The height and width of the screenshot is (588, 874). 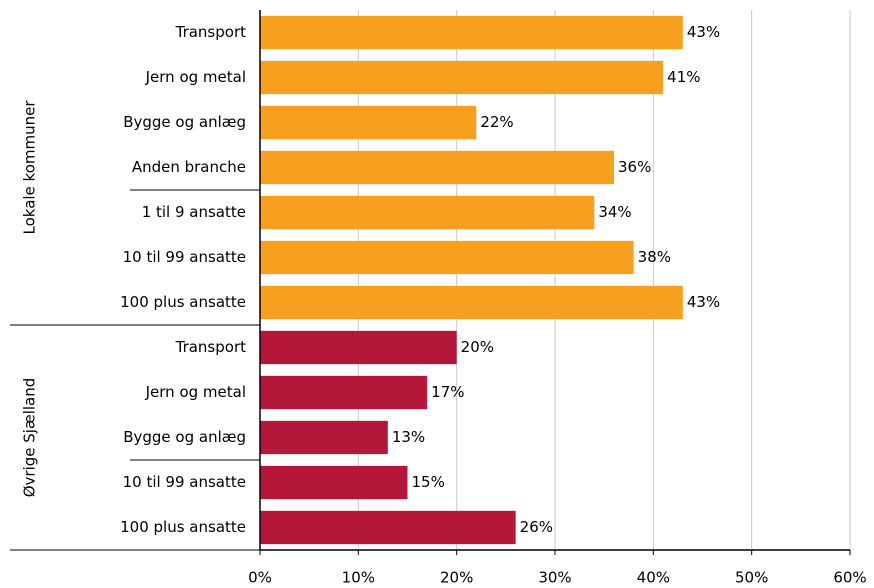 What do you see at coordinates (447, 392) in the screenshot?
I see `value-label: 17%` at bounding box center [447, 392].